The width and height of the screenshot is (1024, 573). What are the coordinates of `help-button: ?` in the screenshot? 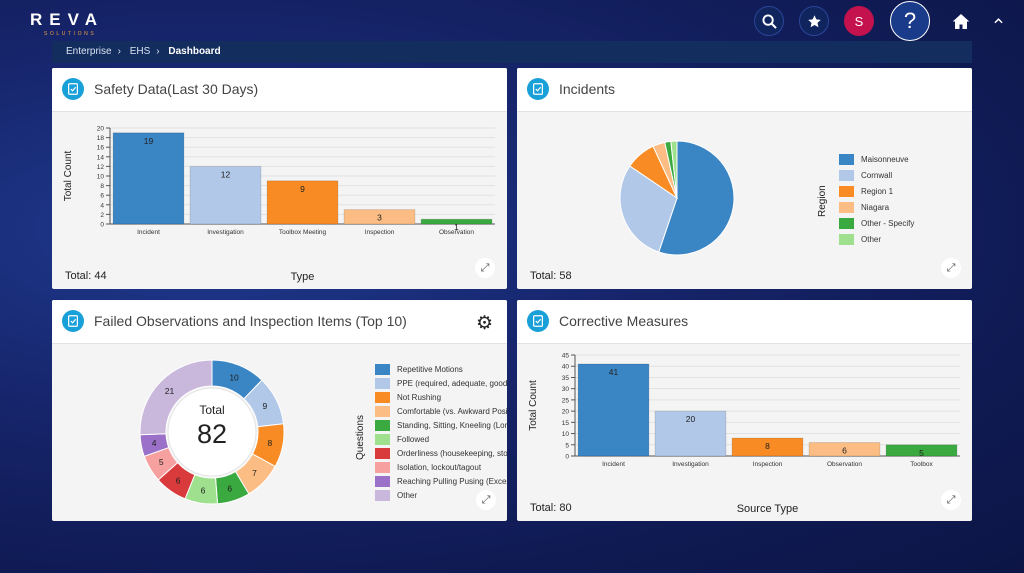 It's located at (910, 21).